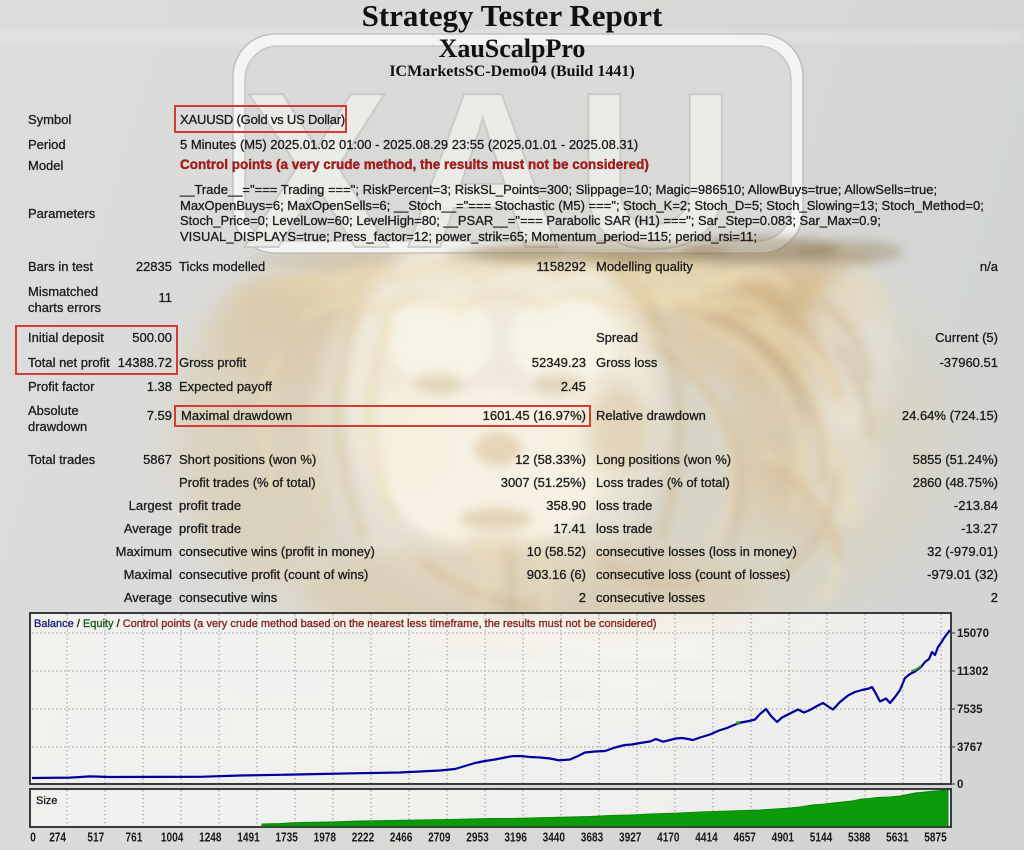  I want to click on svg-text: 3683, so click(592, 837).